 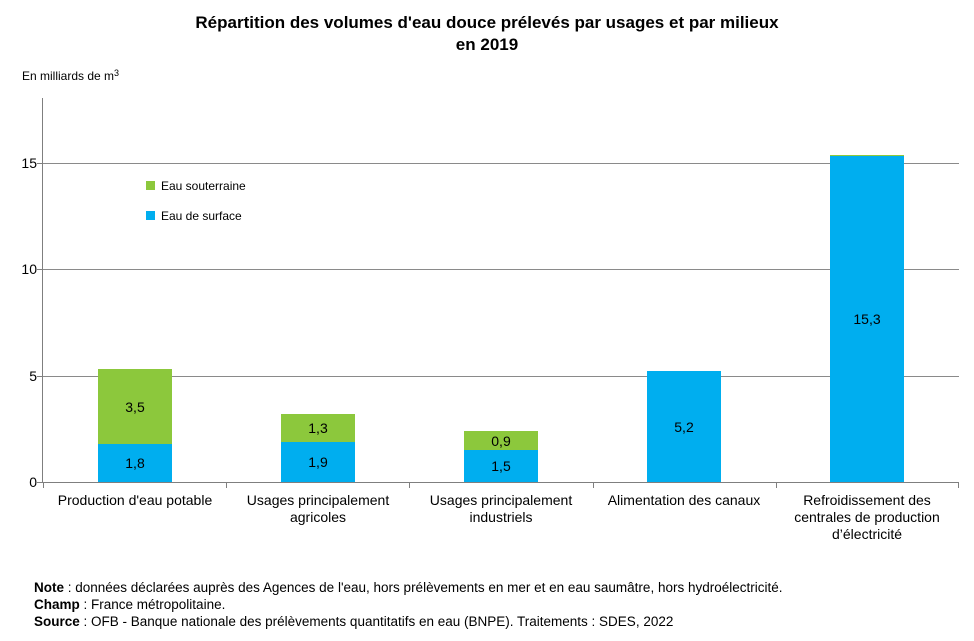 What do you see at coordinates (500, 482) in the screenshot?
I see `x-axis` at bounding box center [500, 482].